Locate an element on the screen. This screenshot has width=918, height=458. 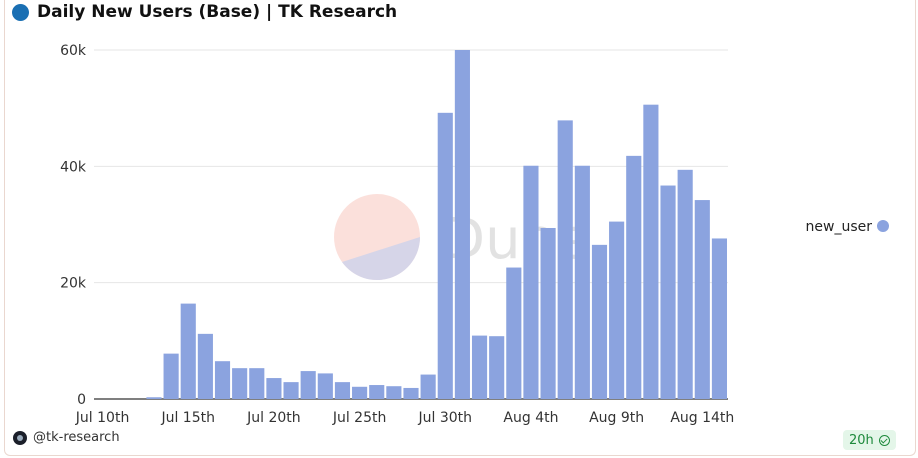
dune-logo-lower-icon is located at coordinates (381, 259).